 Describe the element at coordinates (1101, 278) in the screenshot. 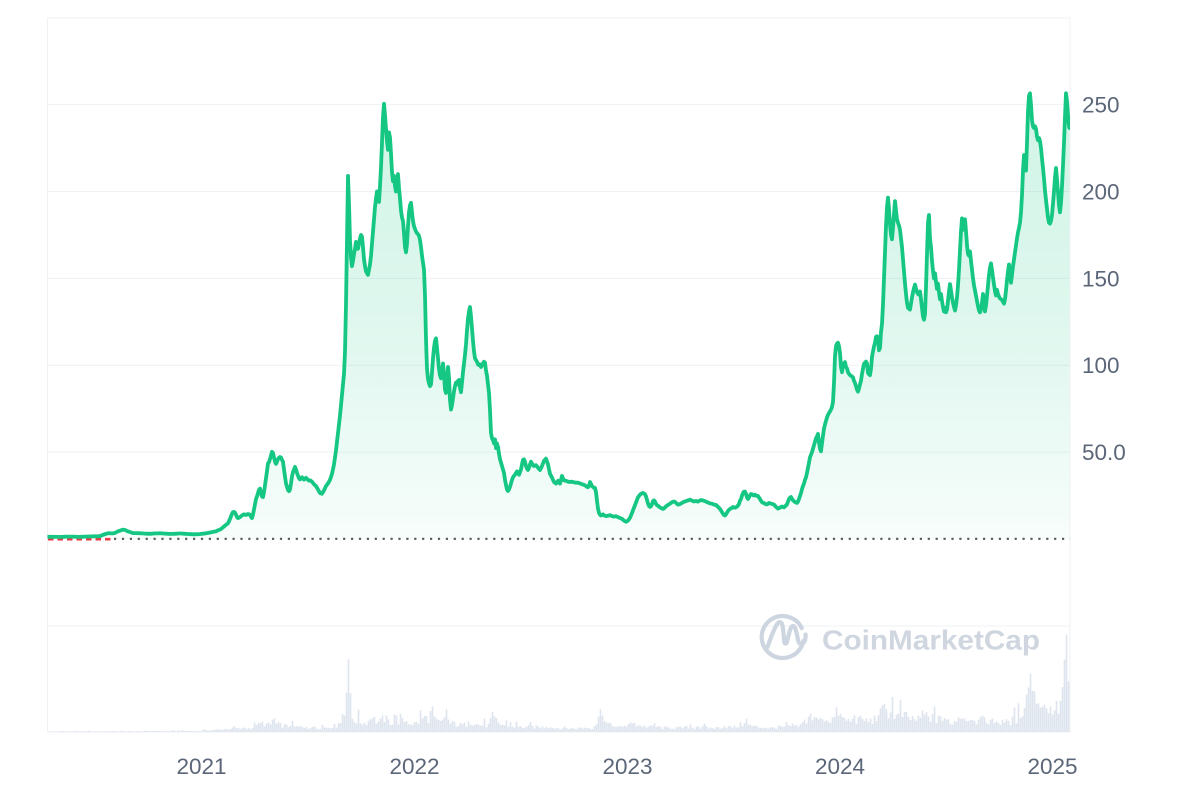

I see `svg-text: 150` at that location.